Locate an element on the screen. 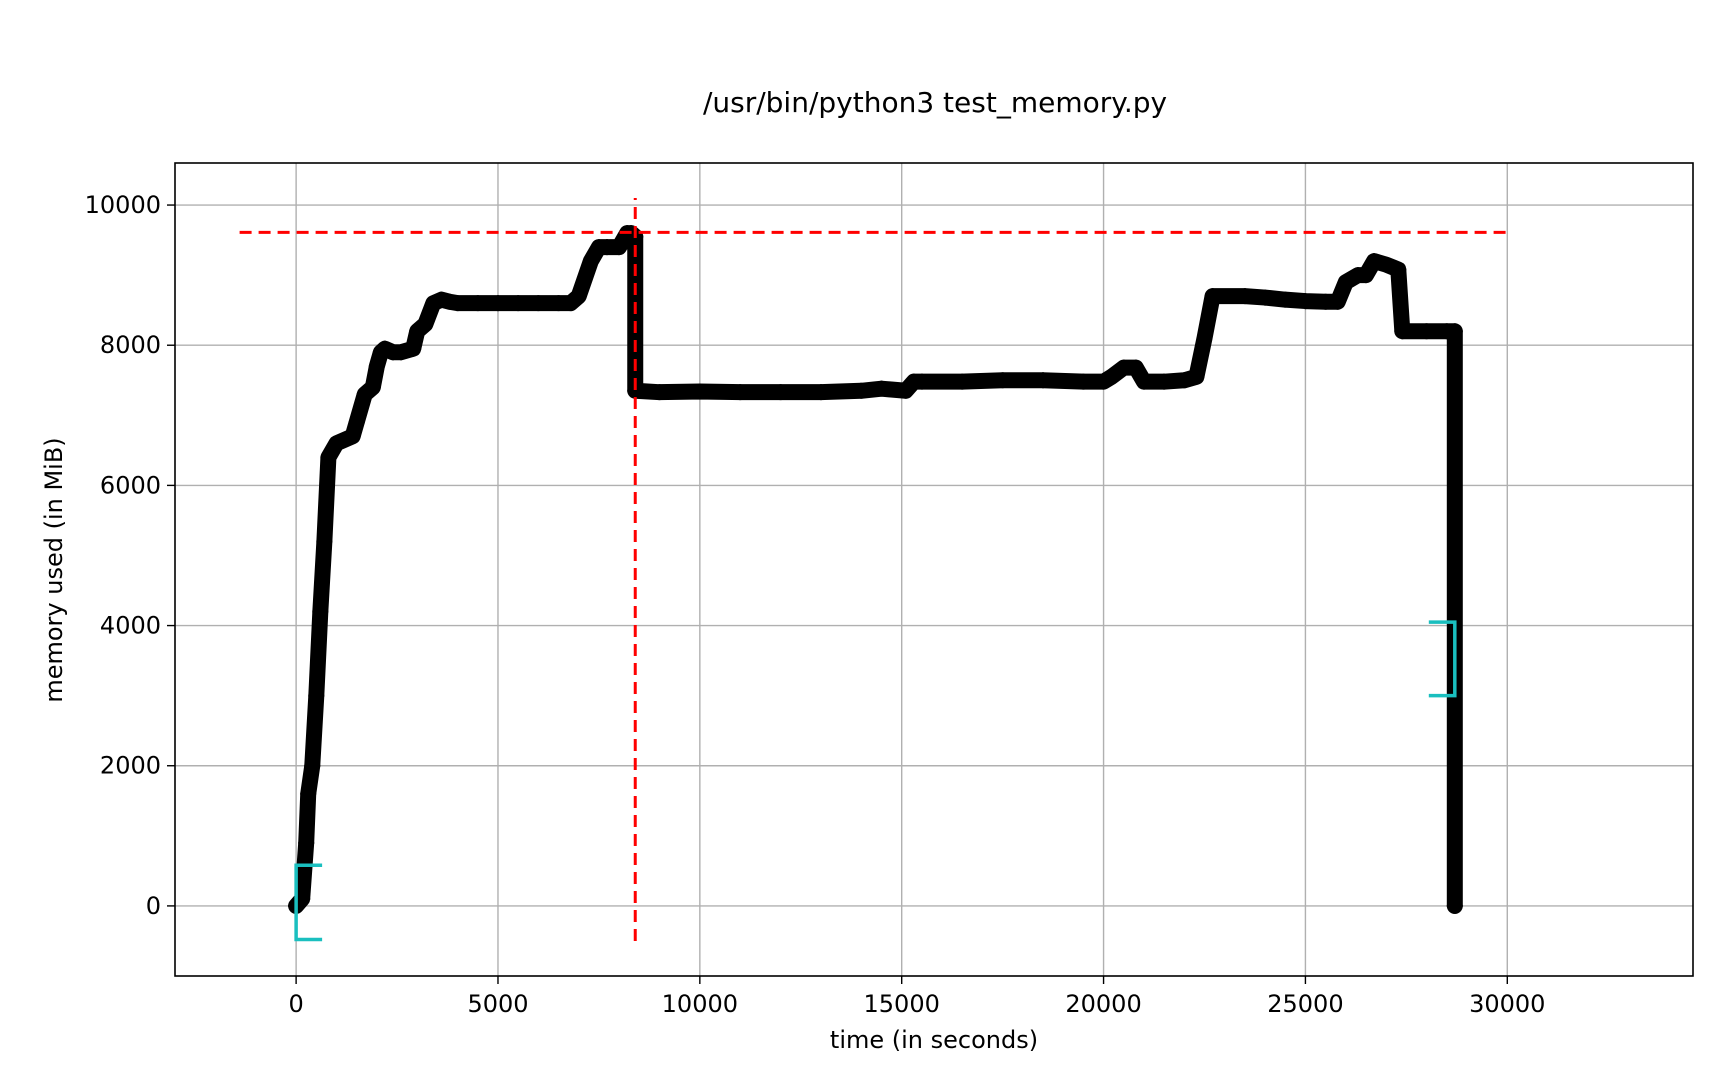 Image resolution: width=1735 pixels, height=1080 pixels. y-tick-label: 2000 is located at coordinates (130, 766).